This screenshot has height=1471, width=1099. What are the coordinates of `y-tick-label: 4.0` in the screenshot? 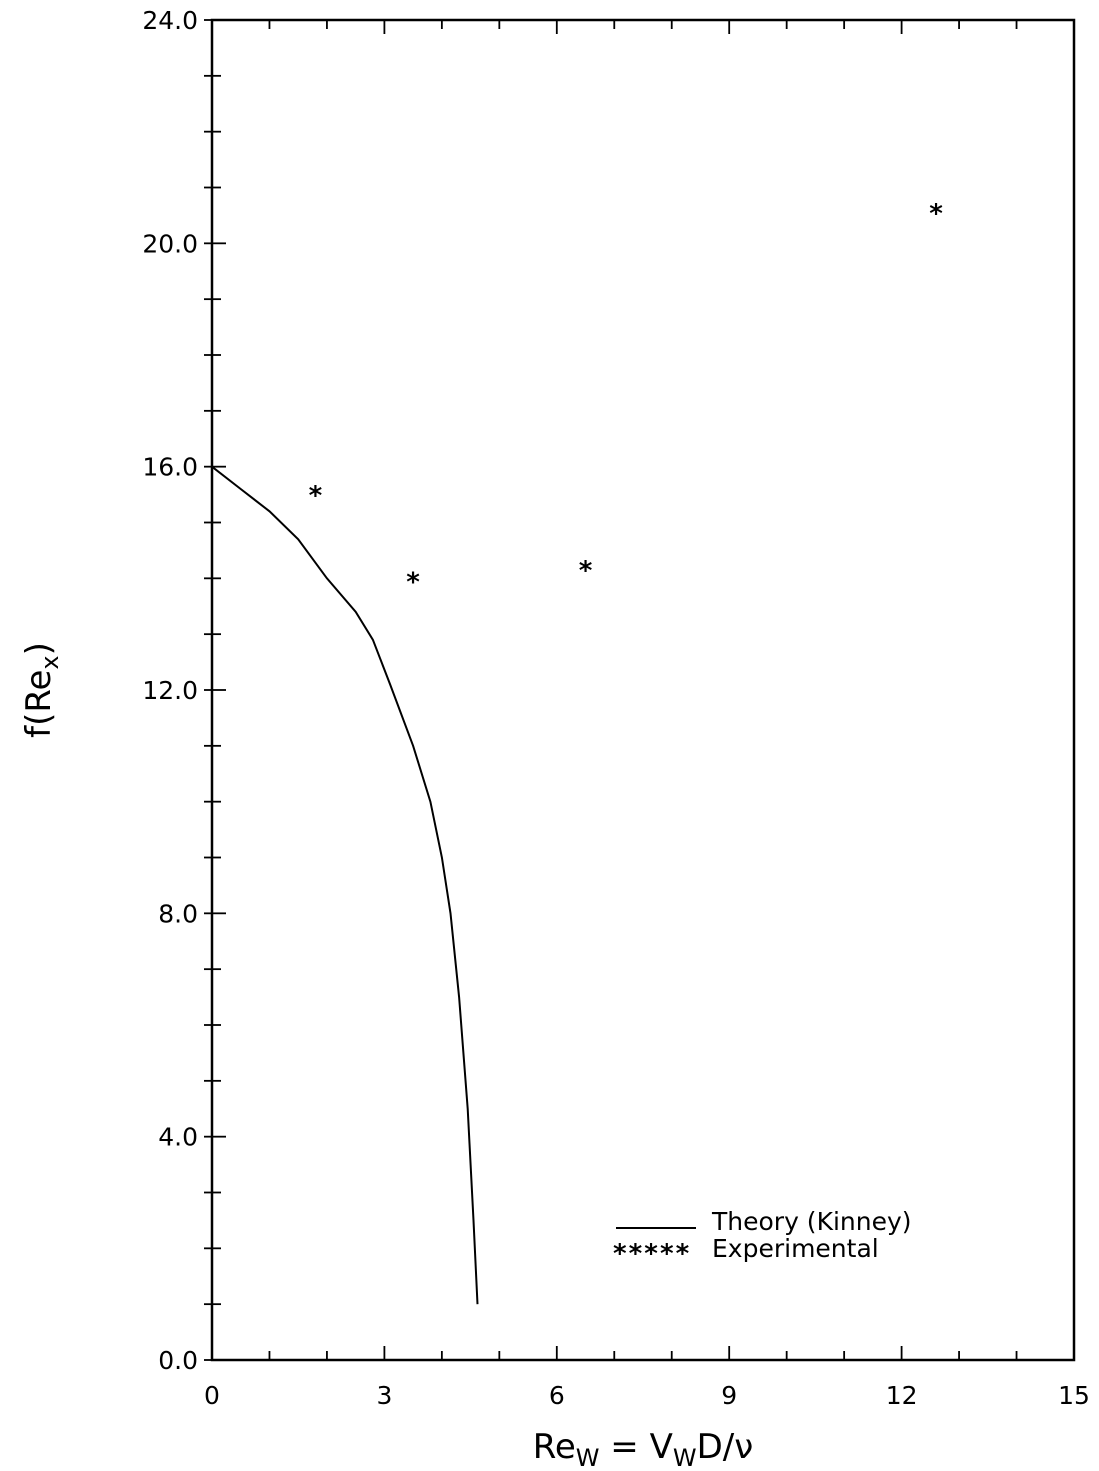 It's located at (178, 1137).